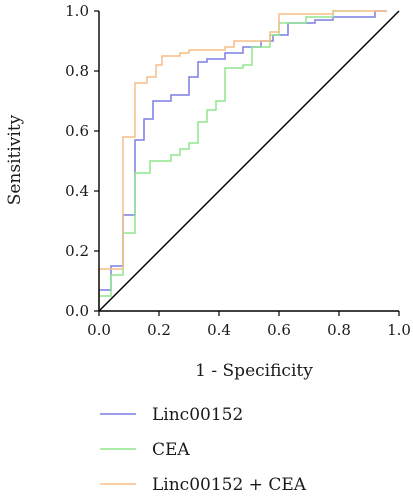 The image size is (413, 500). What do you see at coordinates (197, 415) in the screenshot?
I see `legend-label-linc00152: Linc00152` at bounding box center [197, 415].